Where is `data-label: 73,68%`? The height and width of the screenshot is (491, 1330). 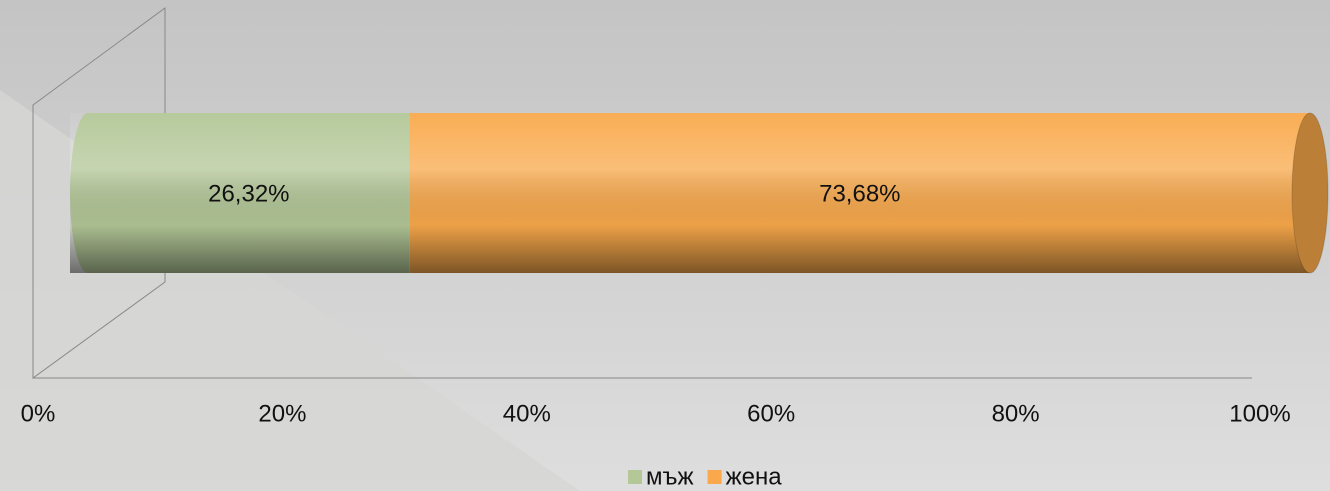 data-label: 73,68% is located at coordinates (859, 193).